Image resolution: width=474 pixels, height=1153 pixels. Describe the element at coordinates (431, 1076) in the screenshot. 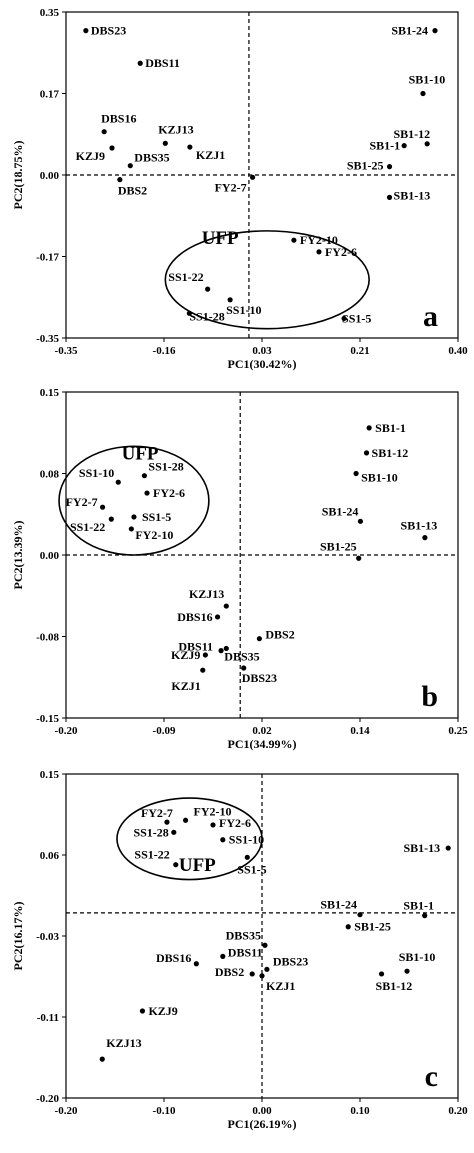

I see `panel-letter: c` at that location.